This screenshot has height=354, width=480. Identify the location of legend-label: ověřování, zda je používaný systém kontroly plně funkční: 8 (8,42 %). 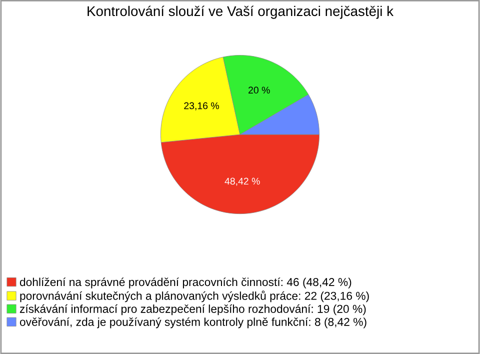
(193, 322).